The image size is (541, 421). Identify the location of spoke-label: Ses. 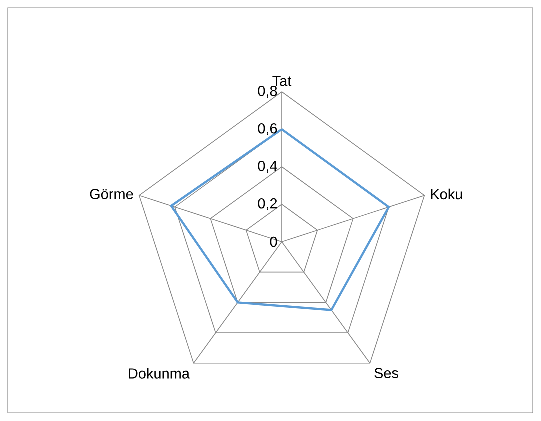
(386, 373).